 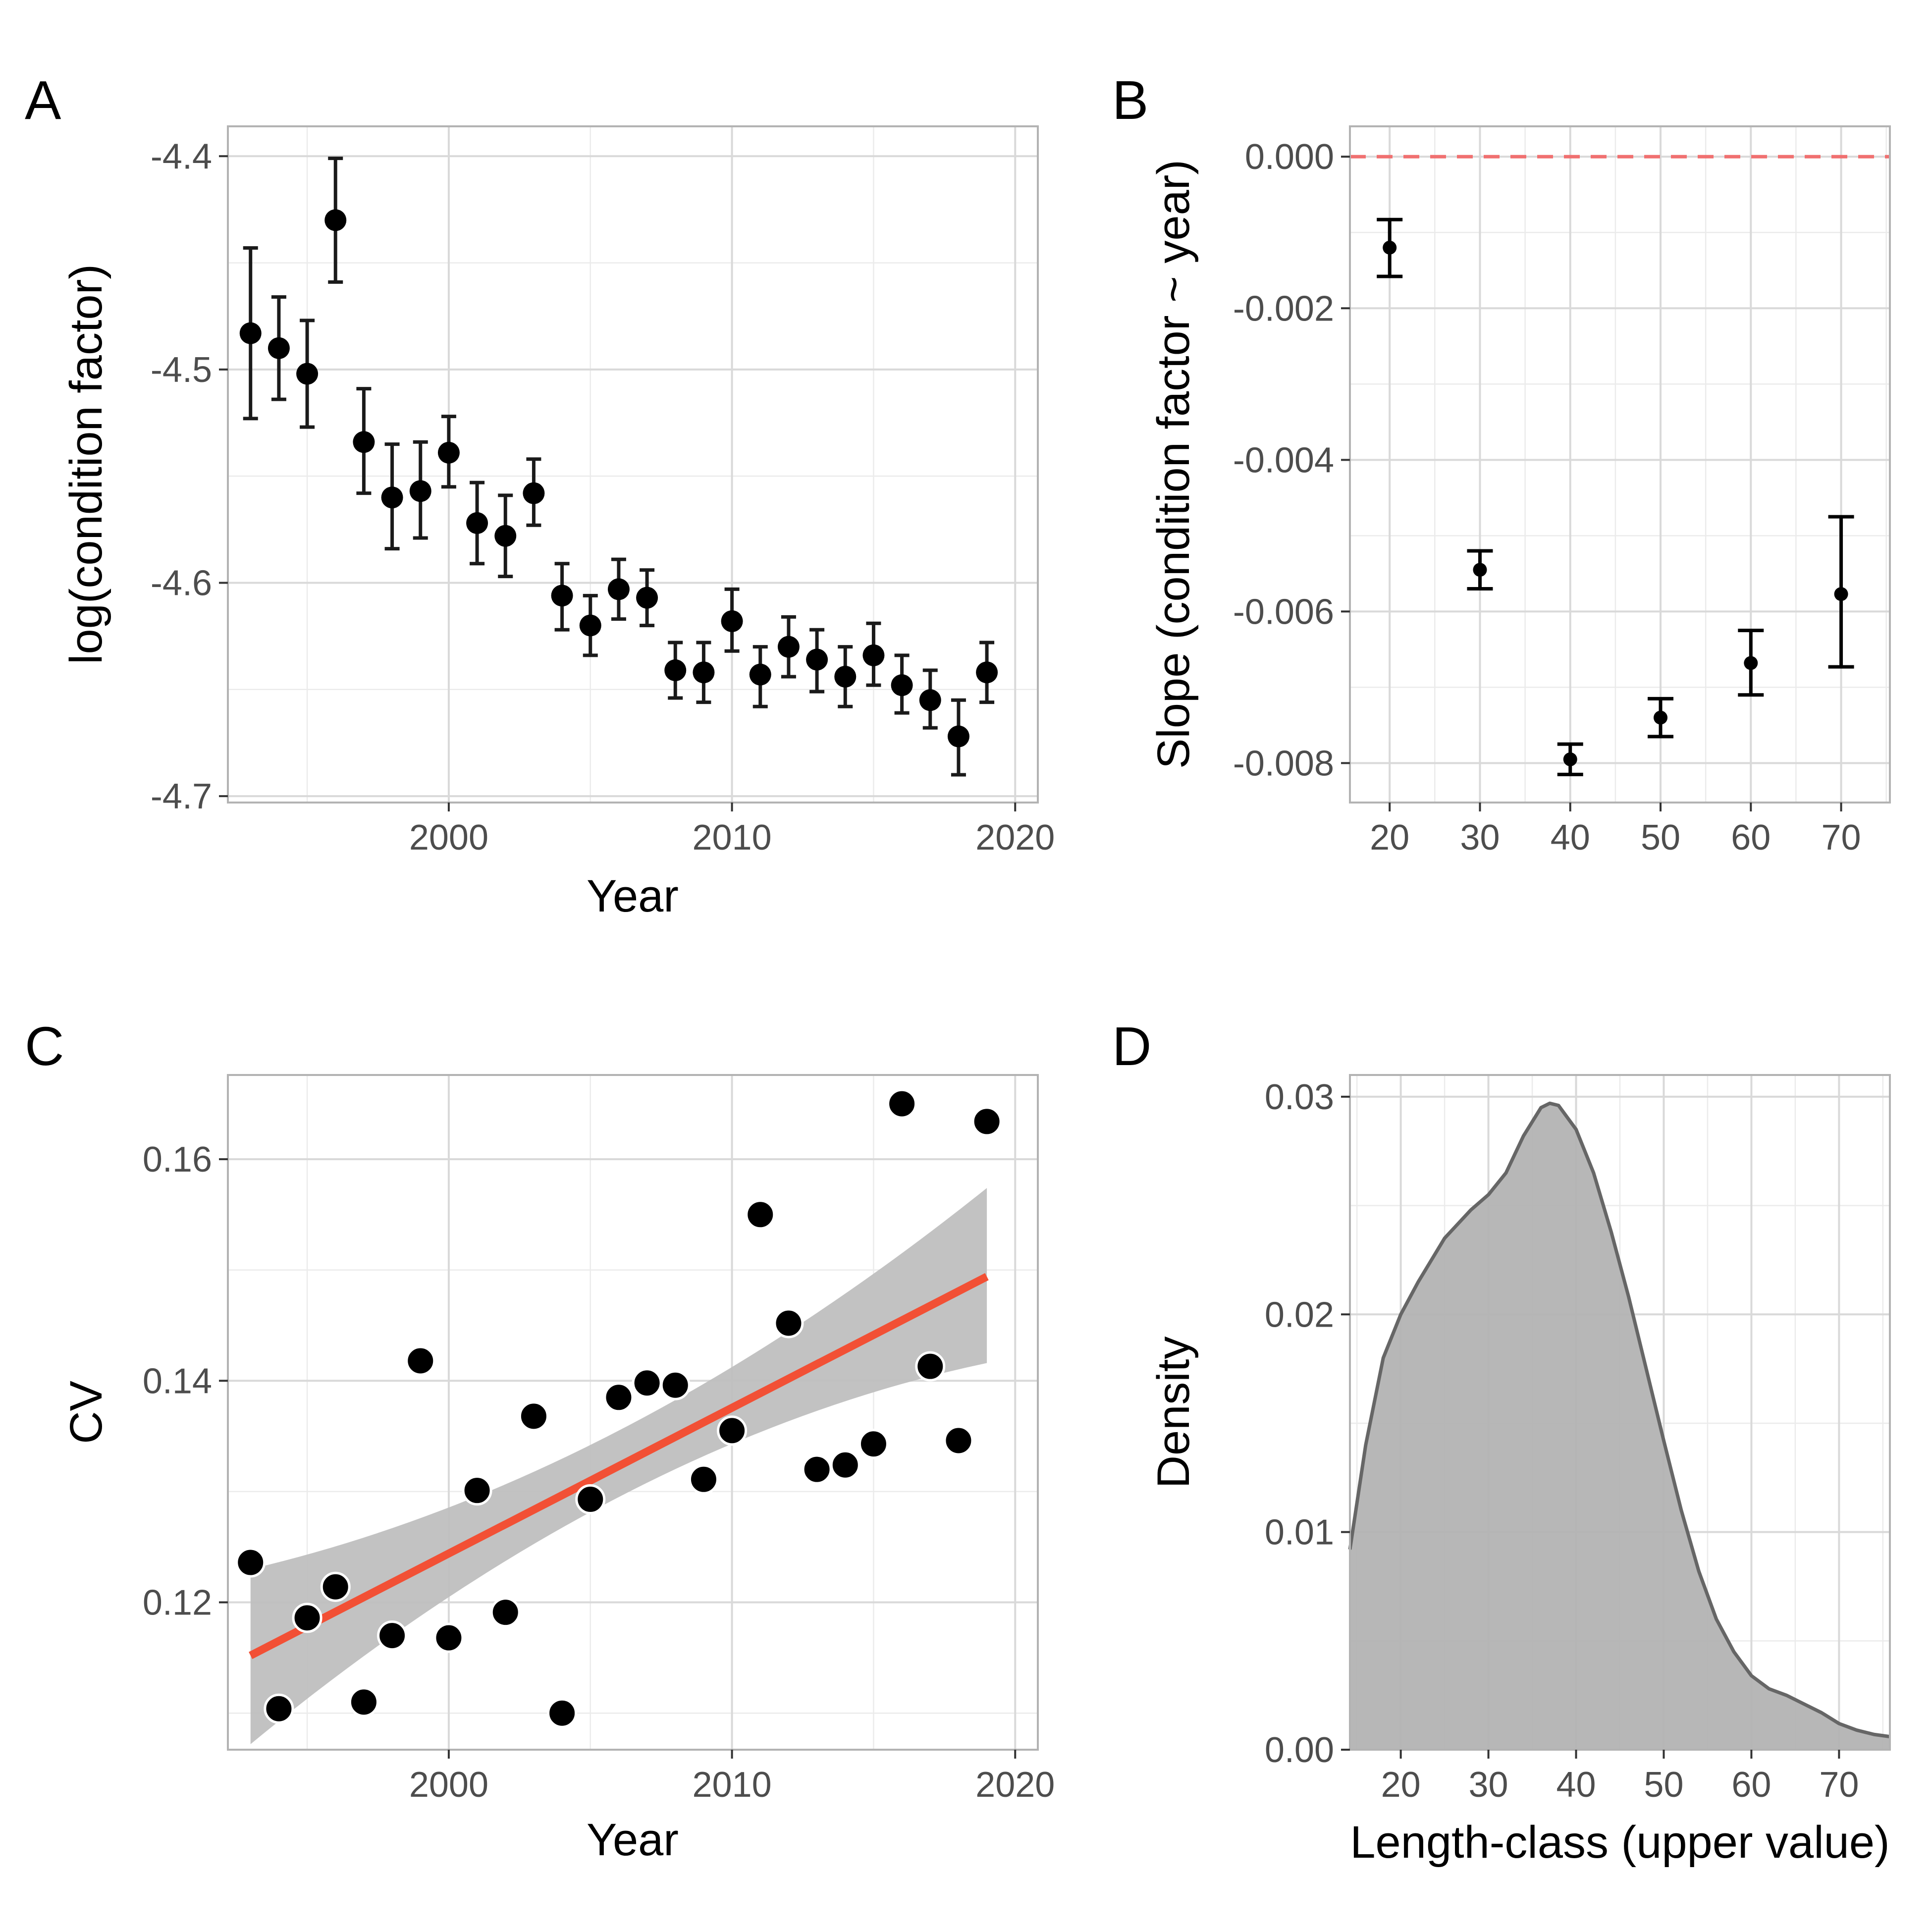 I want to click on panel-b-frame, so click(x=1620, y=465).